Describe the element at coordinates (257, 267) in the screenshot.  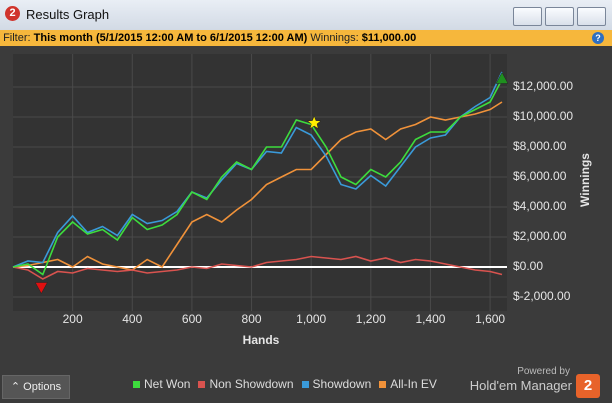
I see `series-line` at that location.